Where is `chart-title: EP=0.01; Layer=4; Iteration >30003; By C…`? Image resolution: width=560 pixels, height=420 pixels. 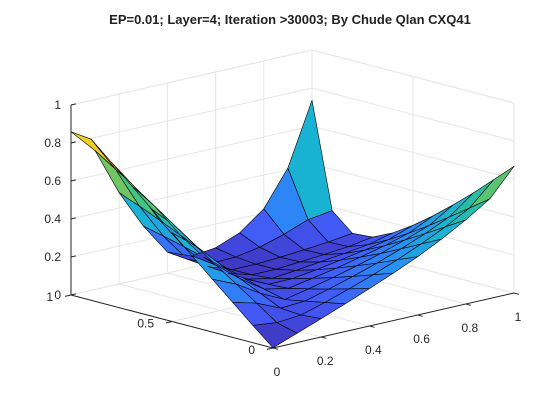 chart-title: EP=0.01; Layer=4; Iteration >30003; By C… is located at coordinates (290, 19).